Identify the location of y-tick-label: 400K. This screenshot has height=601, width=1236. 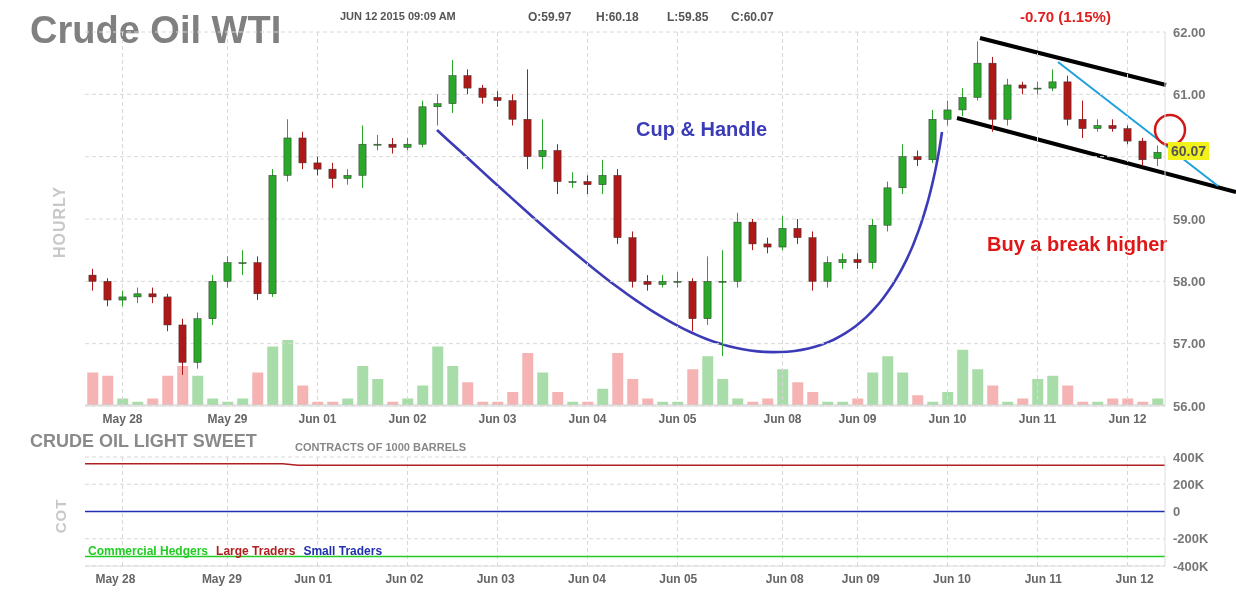
(1189, 457).